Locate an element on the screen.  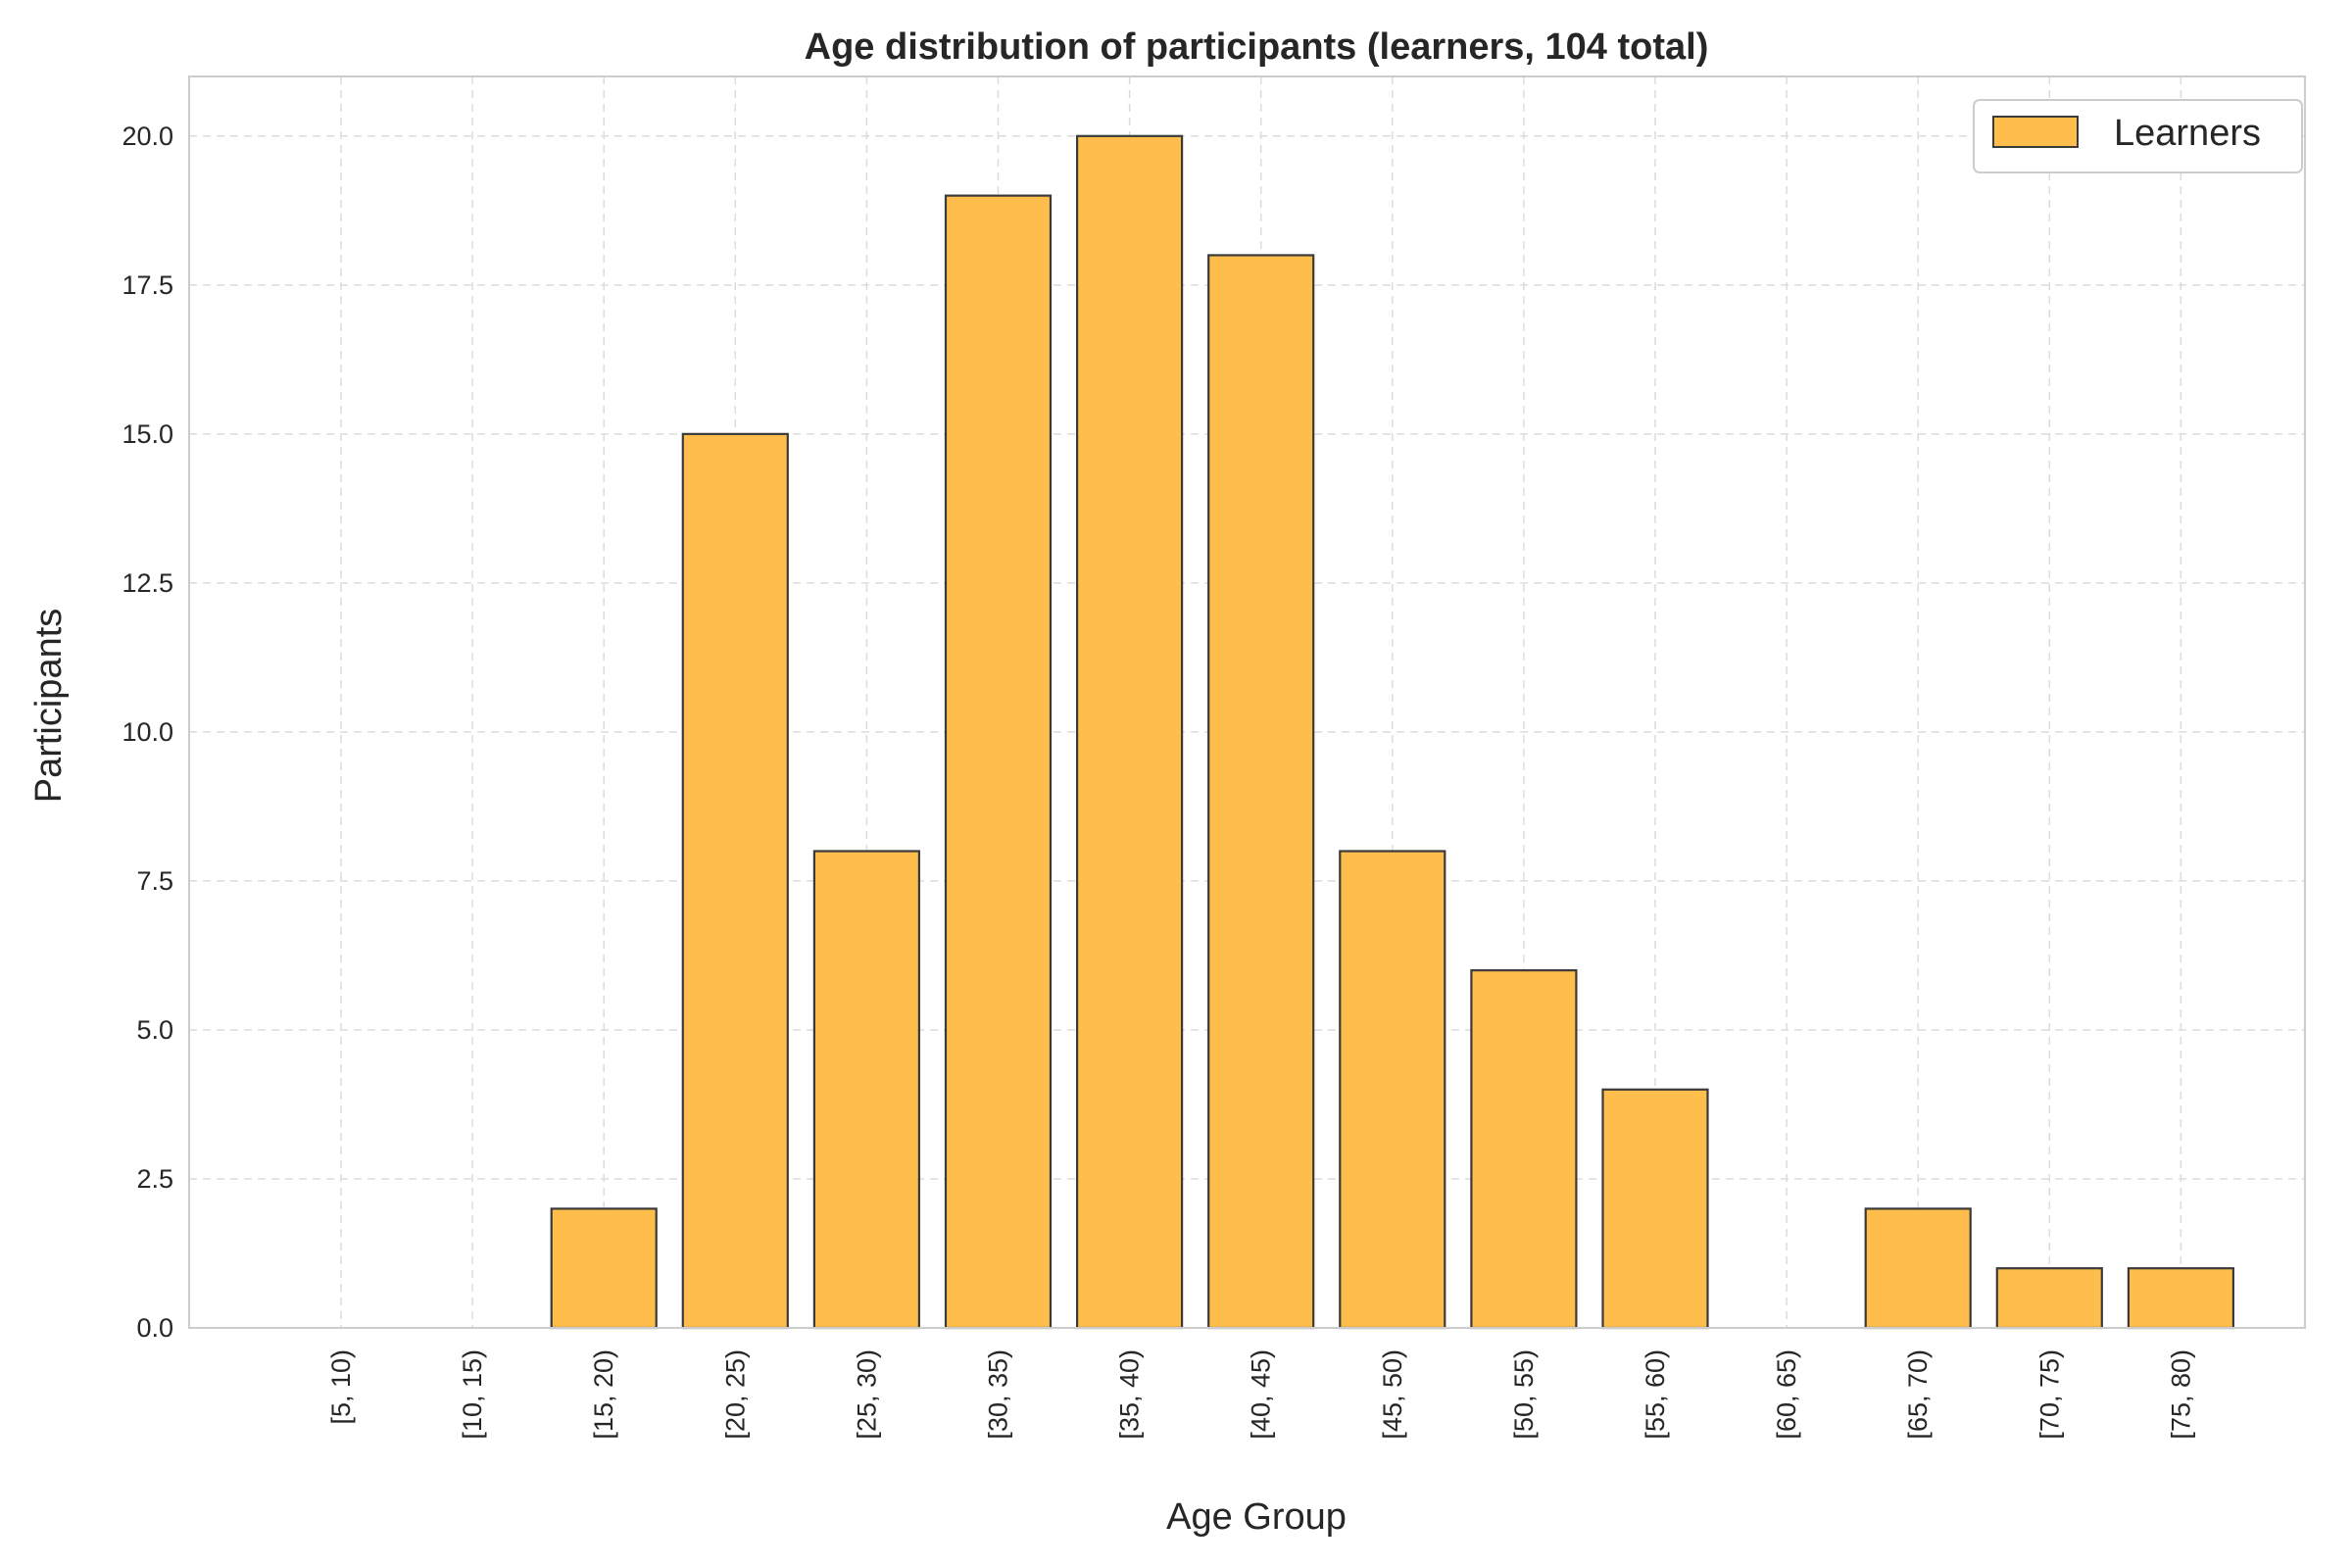
legend-swatch is located at coordinates (2035, 132).